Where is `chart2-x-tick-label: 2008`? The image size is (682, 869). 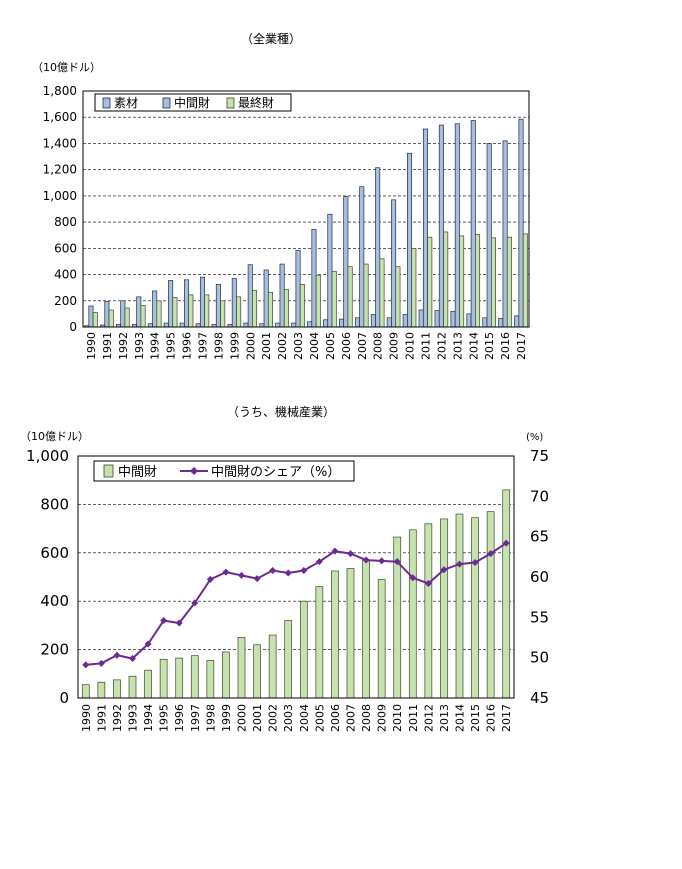 chart2-x-tick-label: 2008 is located at coordinates (366, 718).